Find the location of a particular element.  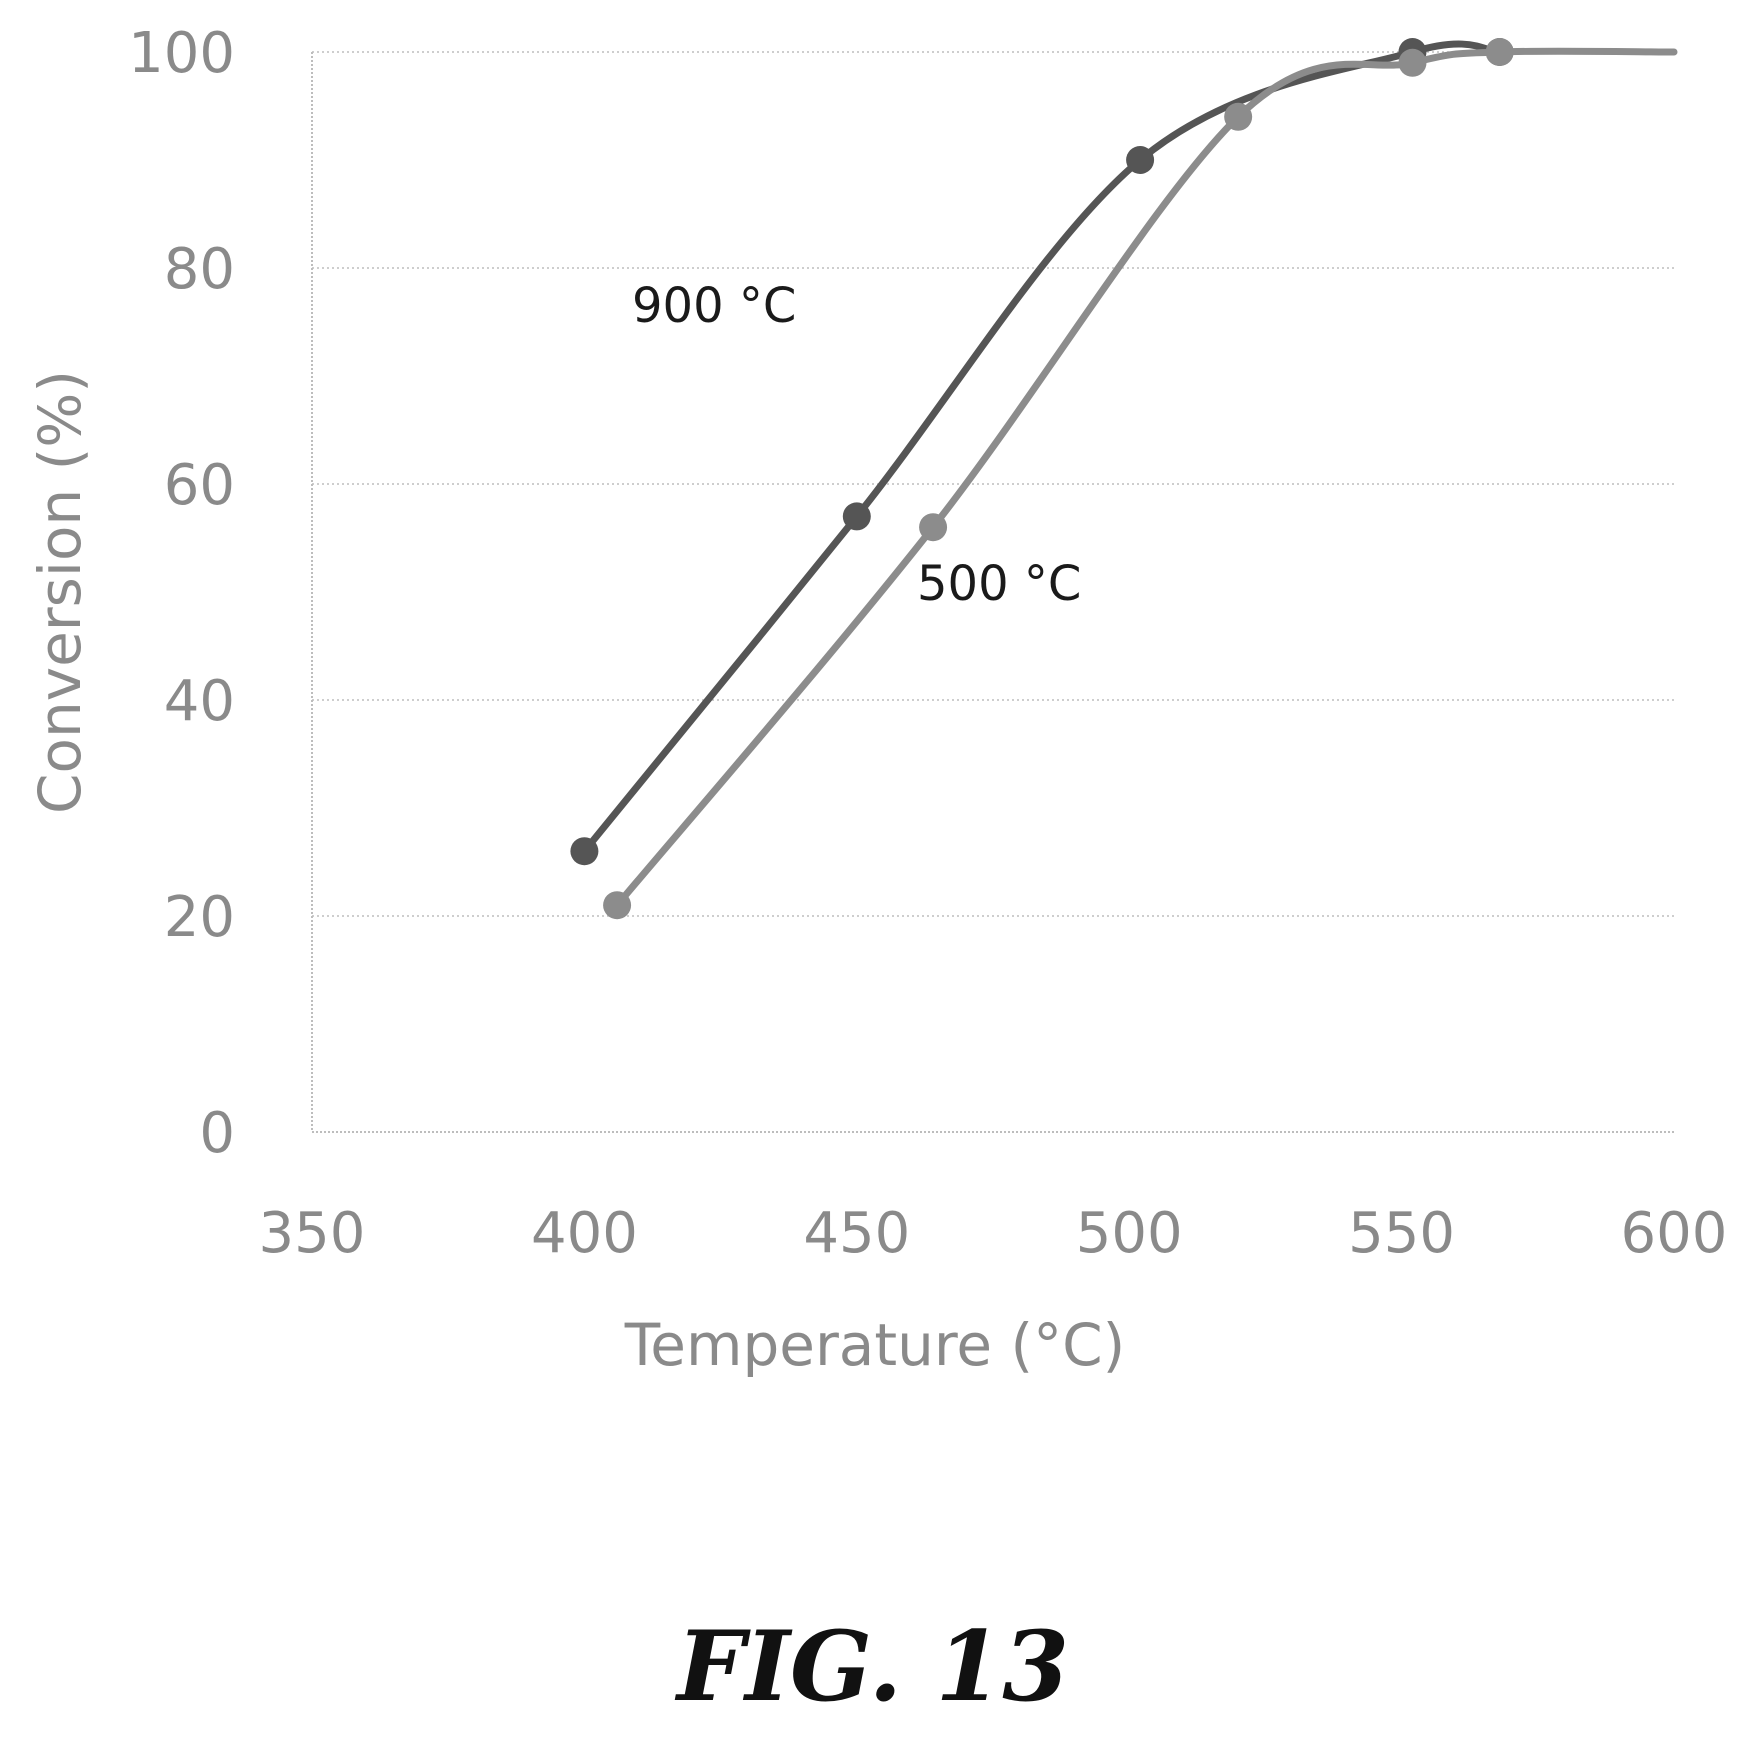

x-axis-title: Temperature (°C) is located at coordinates (875, 1345).